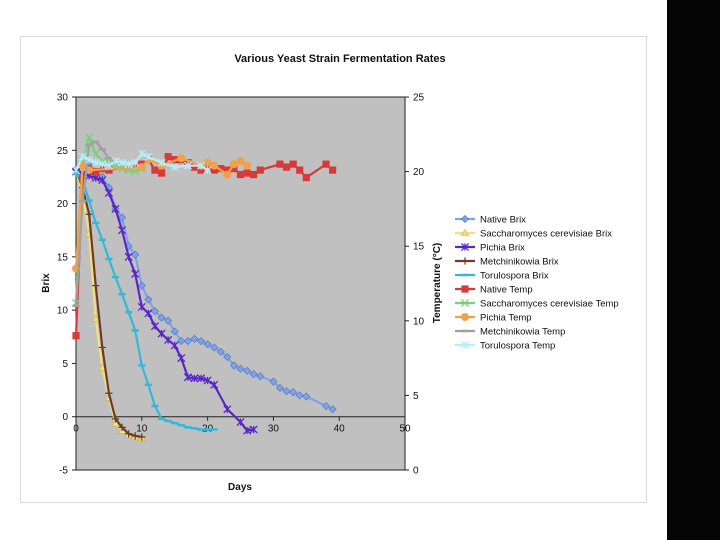  I want to click on y-tick-label: 15, so click(63, 257).